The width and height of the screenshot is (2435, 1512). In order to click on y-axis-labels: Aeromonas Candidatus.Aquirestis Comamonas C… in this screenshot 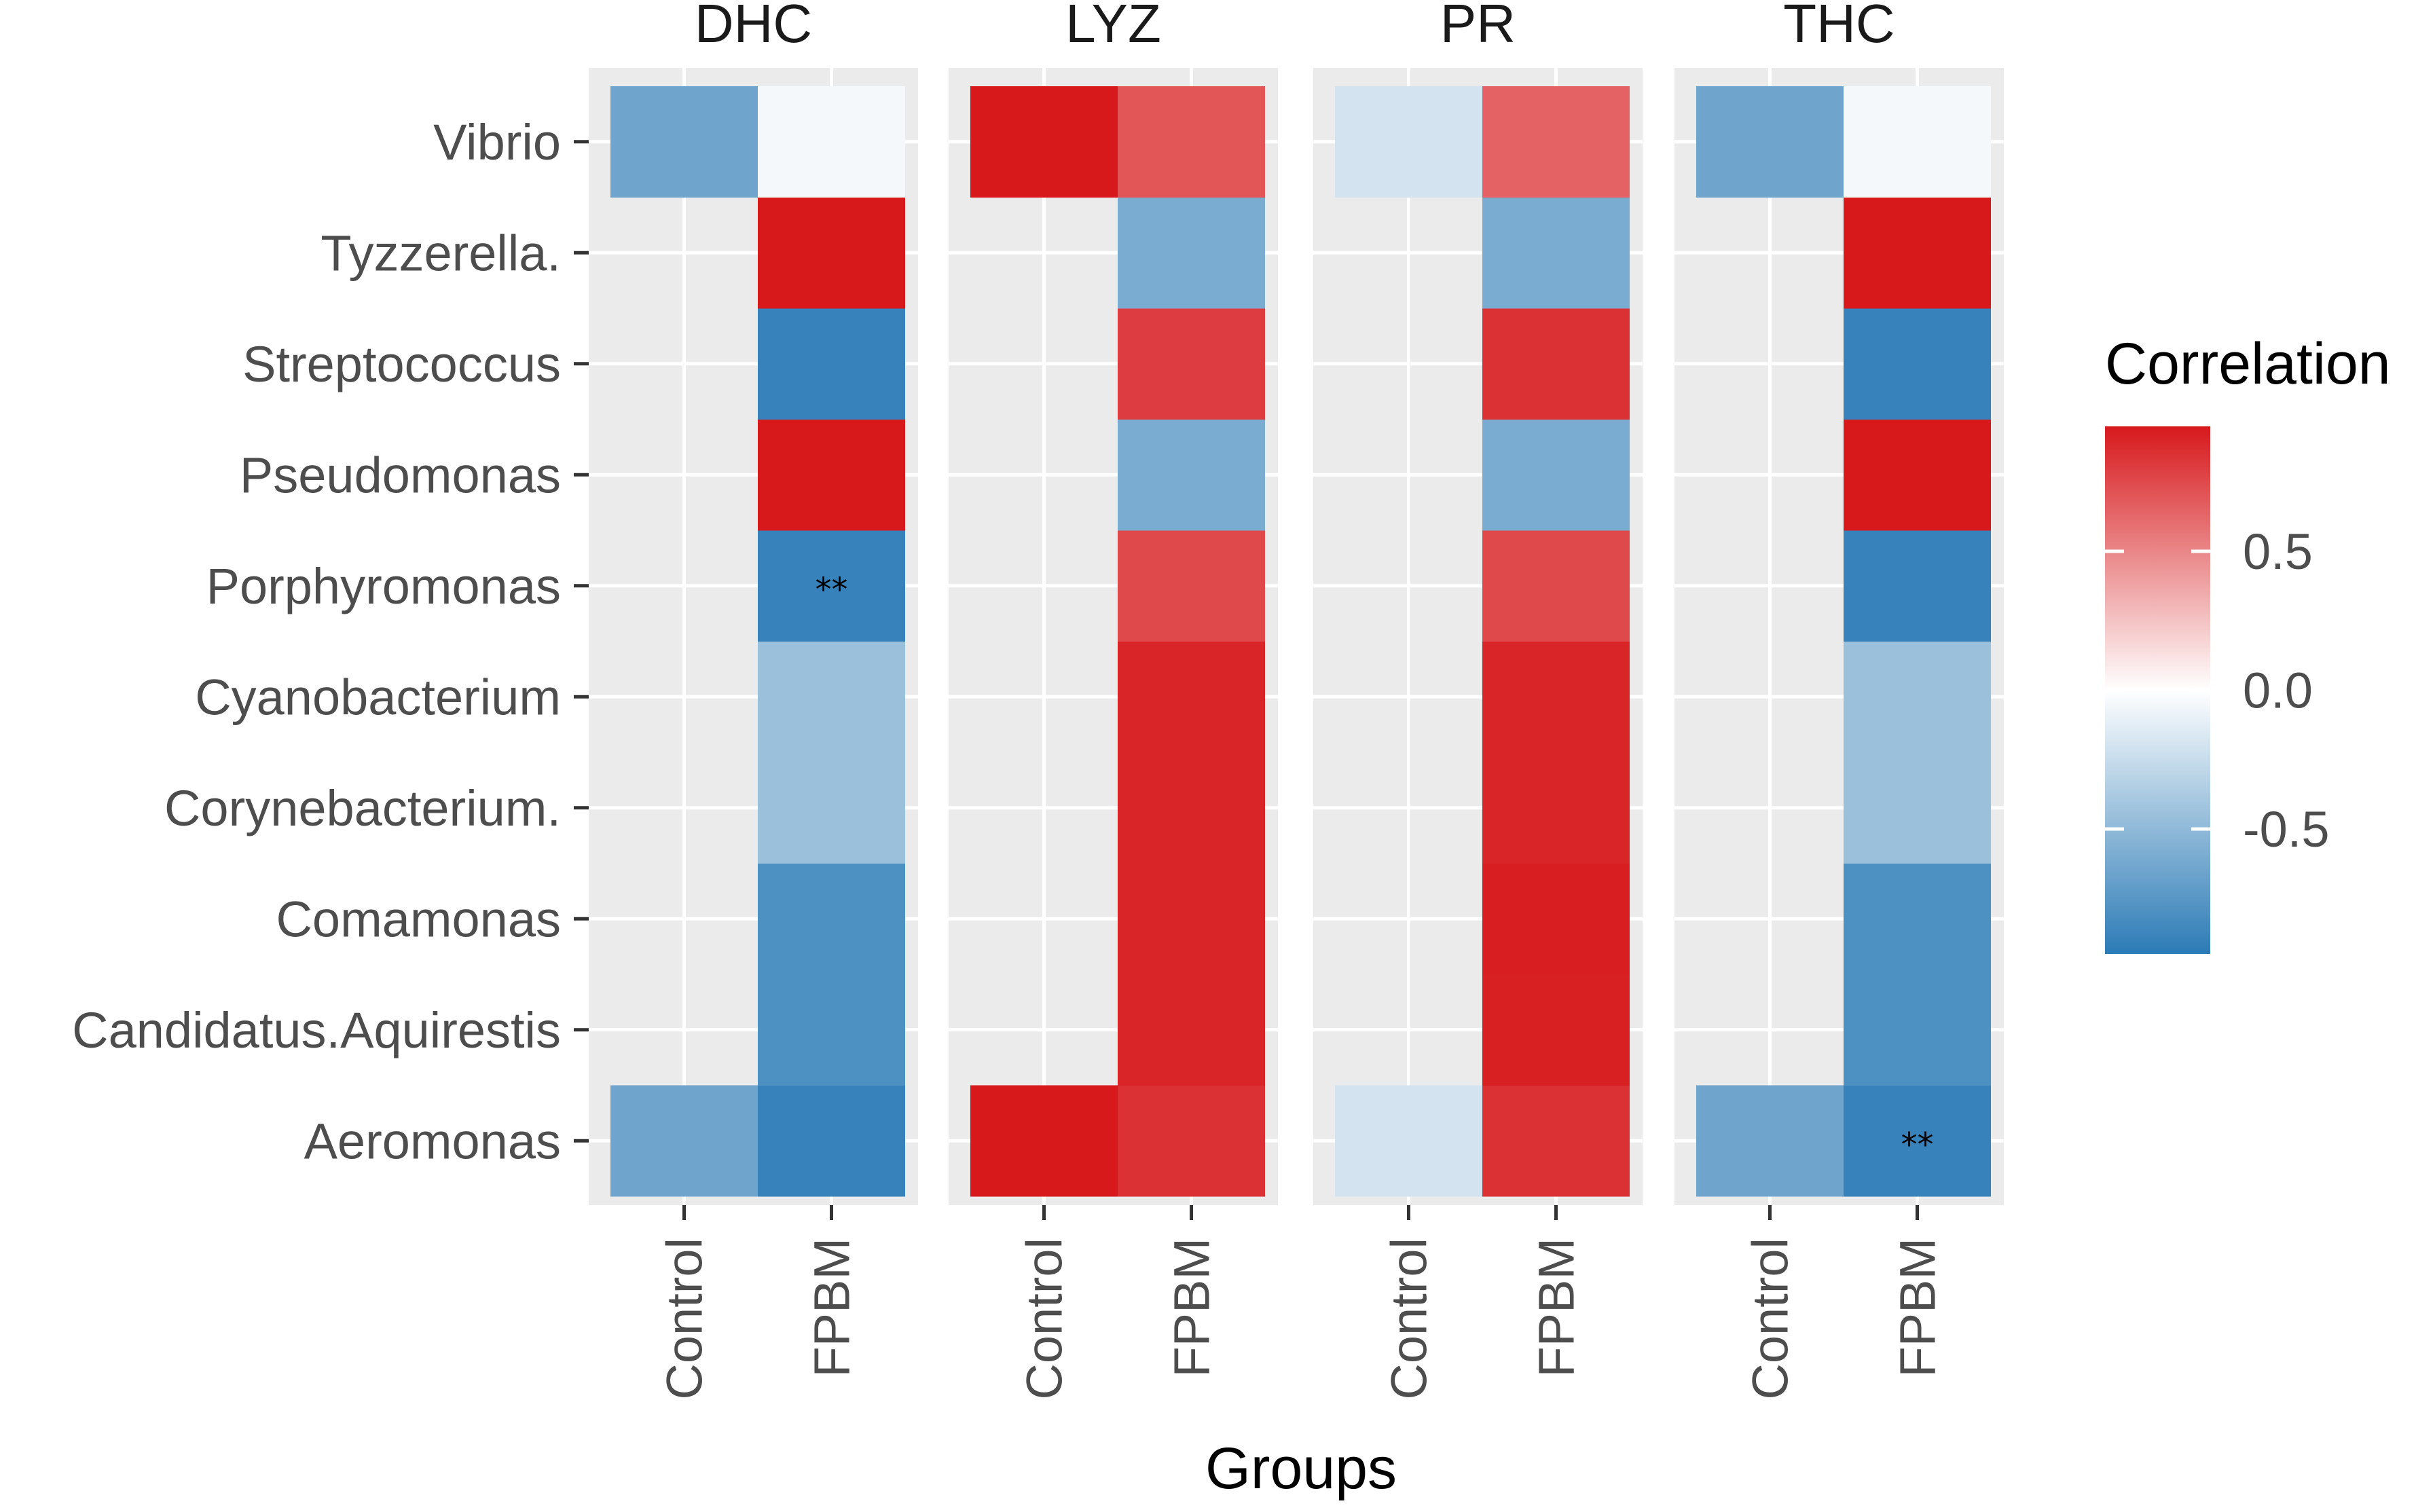, I will do `click(330, 641)`.